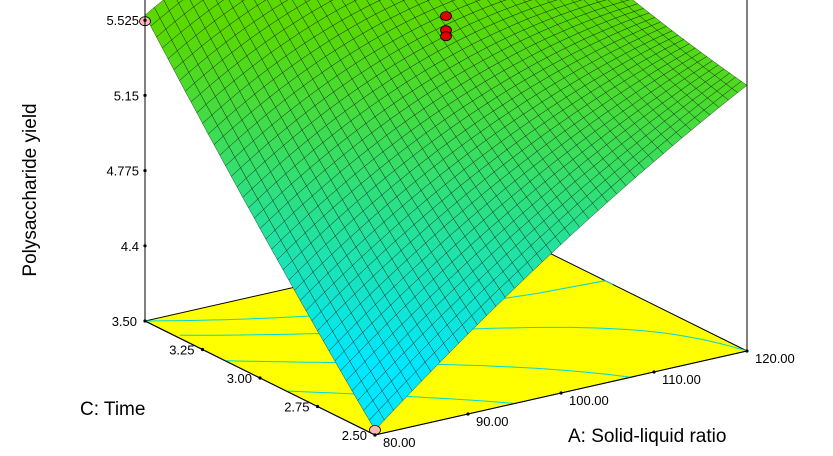 This screenshot has height=456, width=833. Describe the element at coordinates (296, 407) in the screenshot. I see `y-tick-label: 2.75` at that location.